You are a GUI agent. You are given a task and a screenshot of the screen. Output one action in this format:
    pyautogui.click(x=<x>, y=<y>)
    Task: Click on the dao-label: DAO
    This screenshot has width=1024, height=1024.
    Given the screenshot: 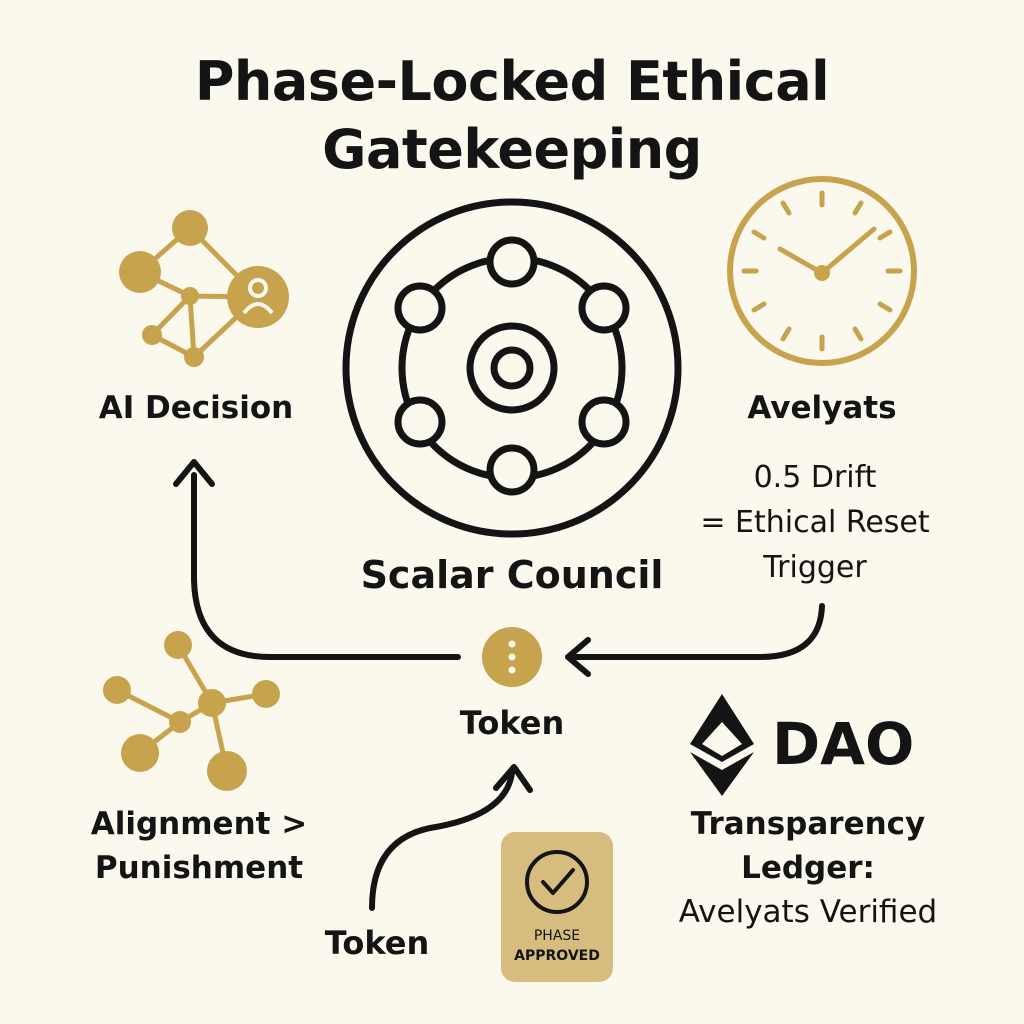 What is the action you would take?
    pyautogui.click(x=843, y=744)
    